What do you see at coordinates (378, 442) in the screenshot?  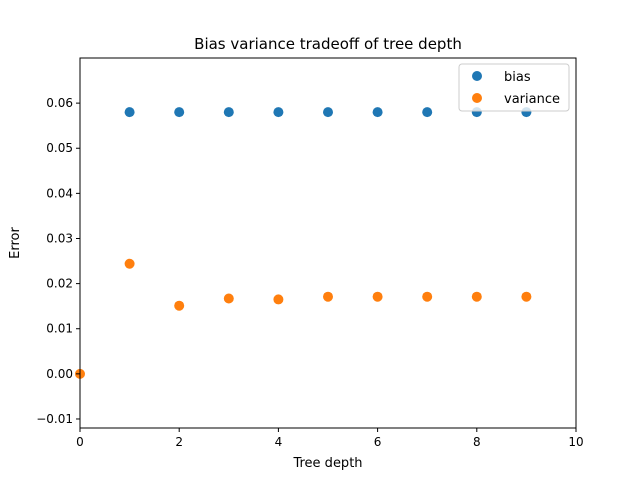 I see `x-tick-label: 6` at bounding box center [378, 442].